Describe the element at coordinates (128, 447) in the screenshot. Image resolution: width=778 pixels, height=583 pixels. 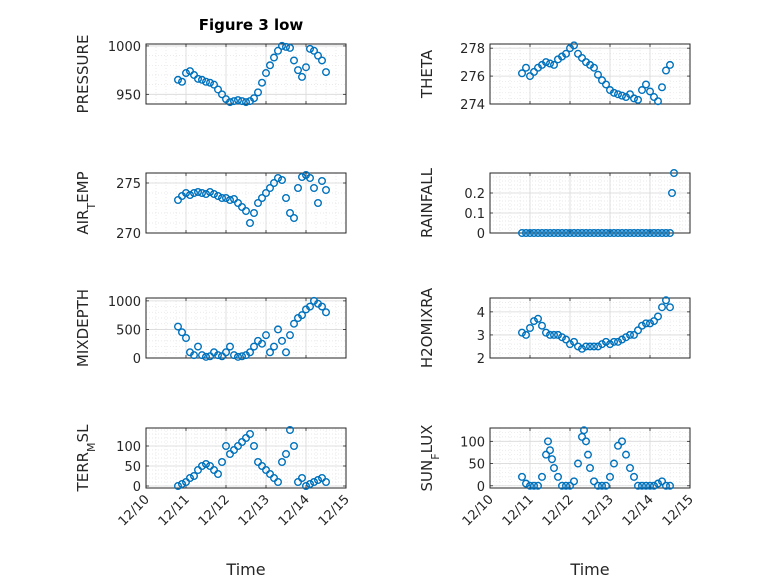
I see `y-tick-label: 100` at that location.